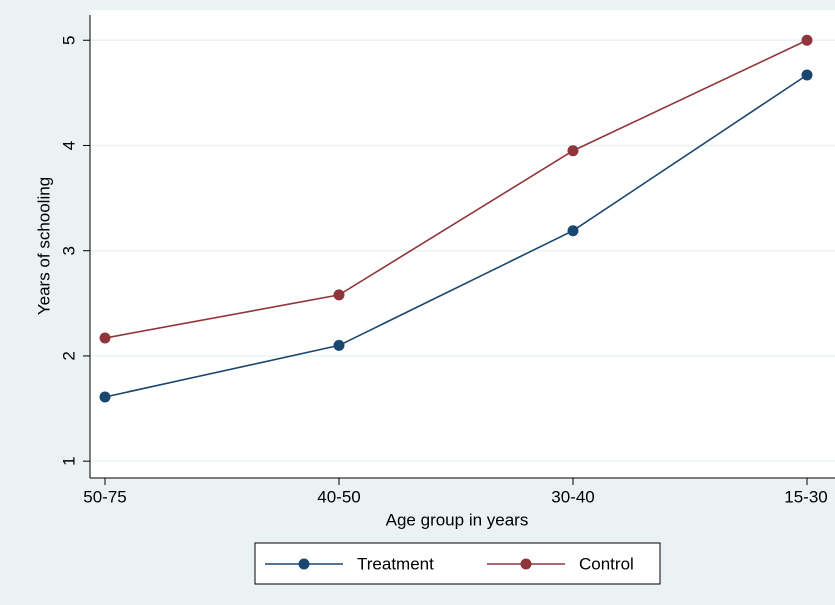  I want to click on x-tick-label: 50-75, so click(104, 496).